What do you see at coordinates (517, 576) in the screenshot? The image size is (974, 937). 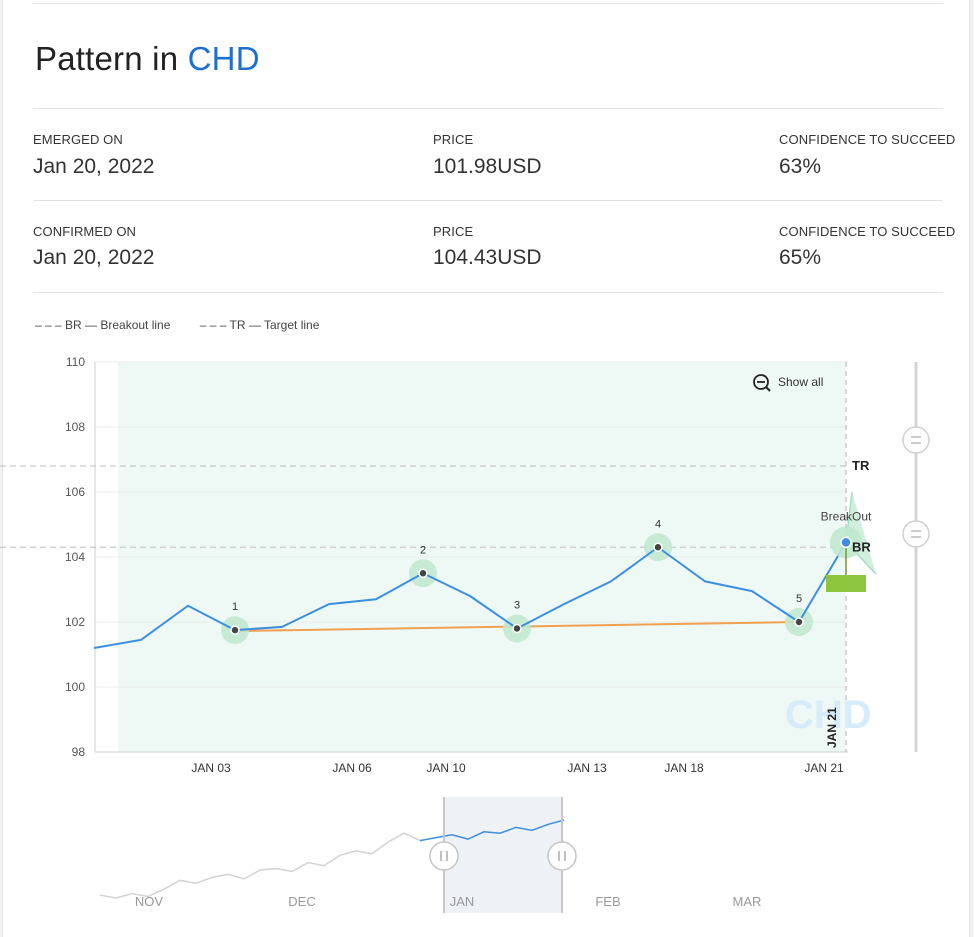 I see `pivot-points: 1 2 3 4 5` at bounding box center [517, 576].